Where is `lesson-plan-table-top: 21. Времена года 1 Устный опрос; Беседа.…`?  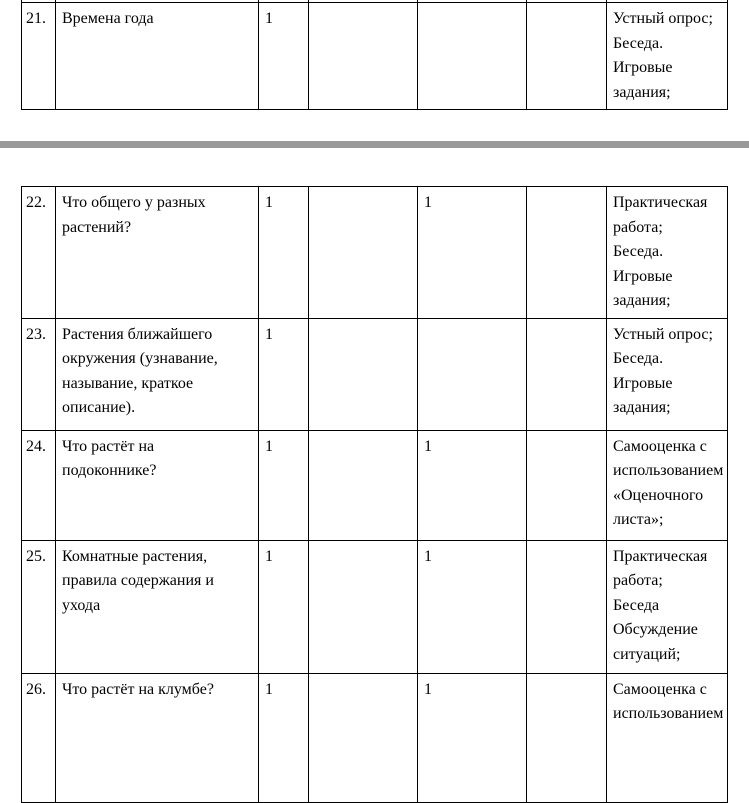
lesson-plan-table-top: 21. Времена года 1 Устный опрос; Беседа.… is located at coordinates (374, 55).